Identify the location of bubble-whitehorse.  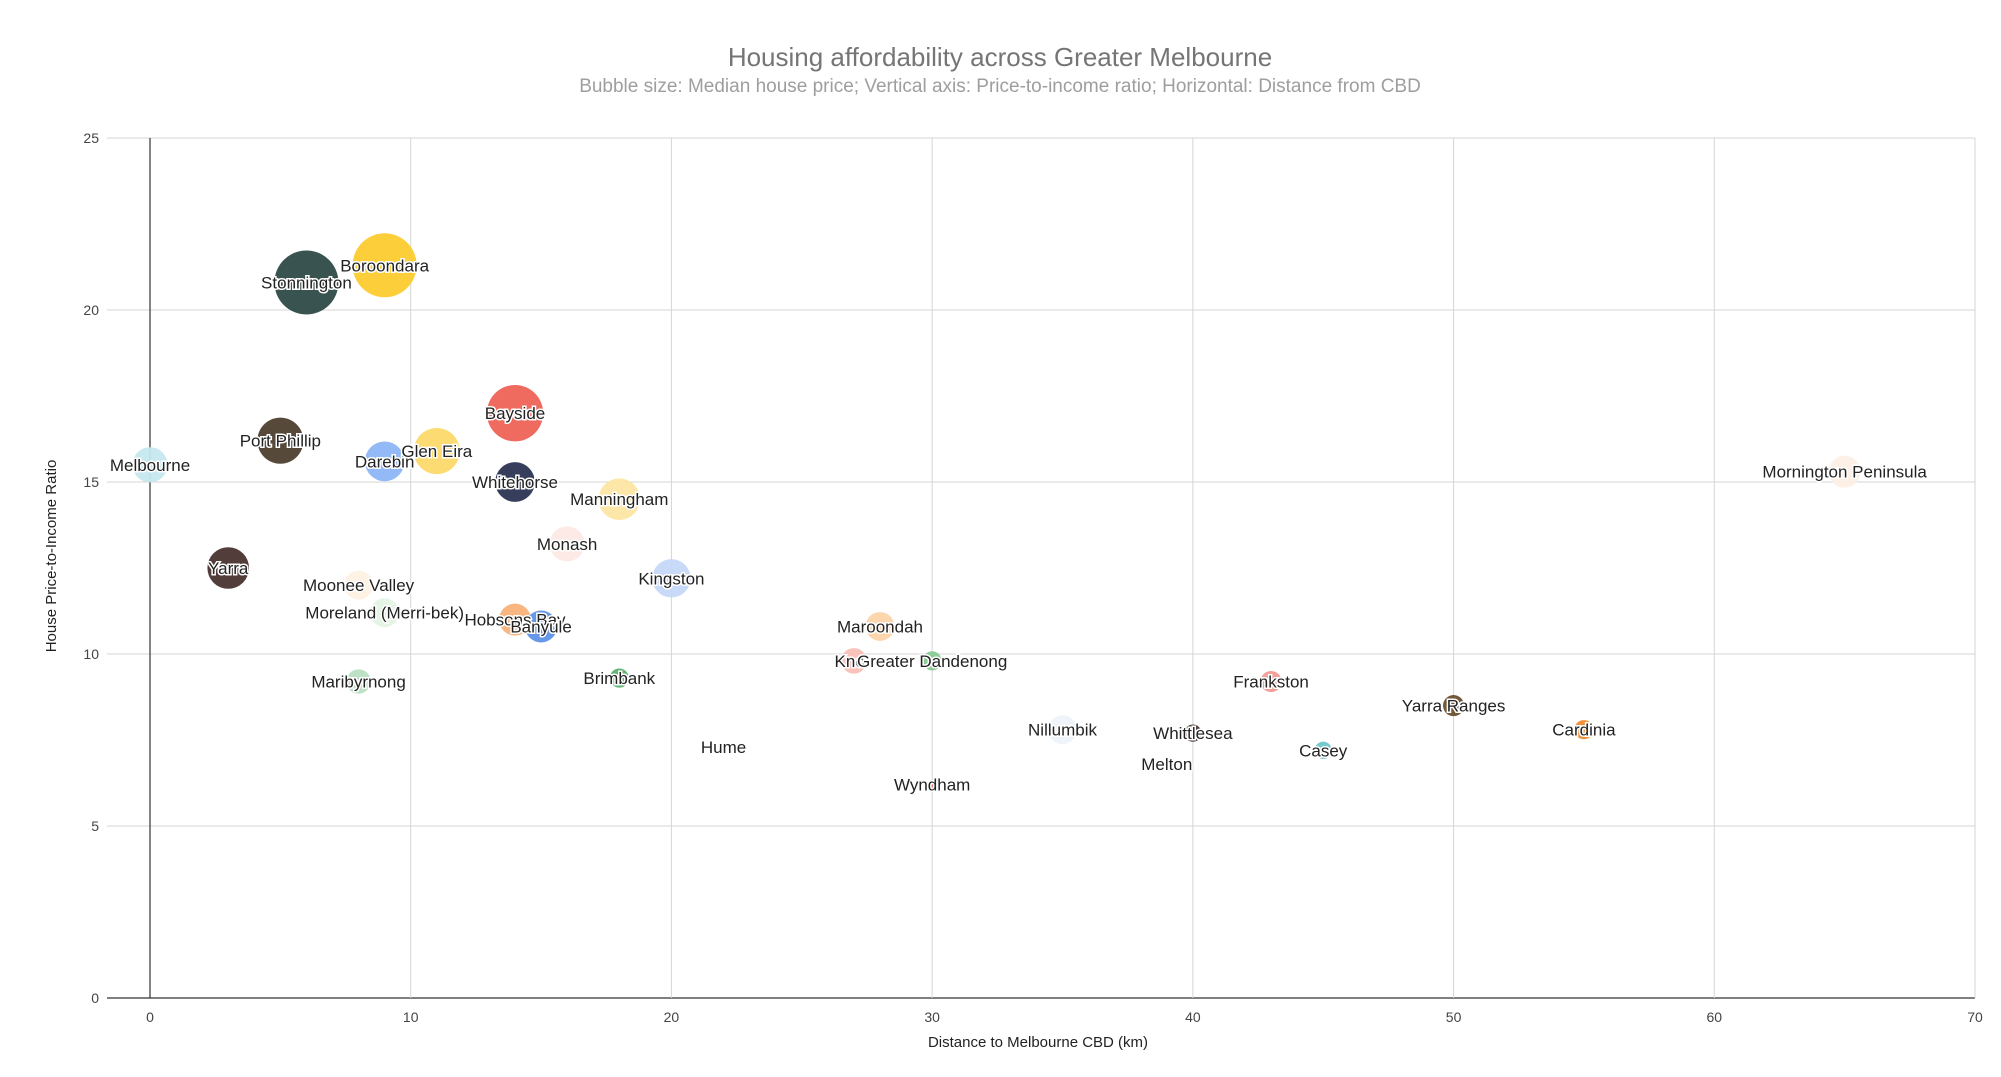
(515, 482).